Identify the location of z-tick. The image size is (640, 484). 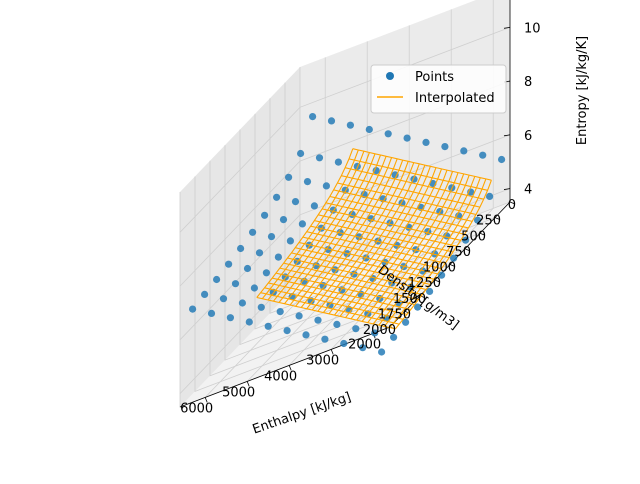
(507, 189).